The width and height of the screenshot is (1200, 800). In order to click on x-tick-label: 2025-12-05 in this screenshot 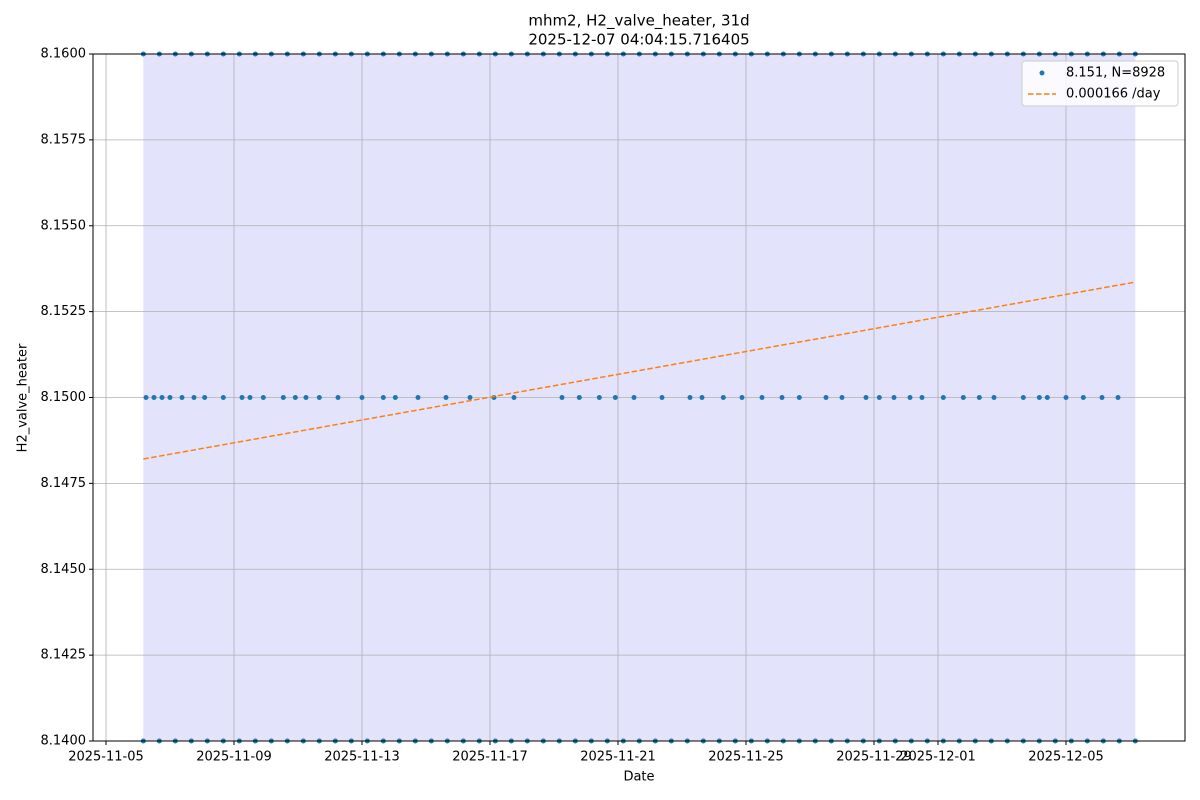, I will do `click(1066, 757)`.